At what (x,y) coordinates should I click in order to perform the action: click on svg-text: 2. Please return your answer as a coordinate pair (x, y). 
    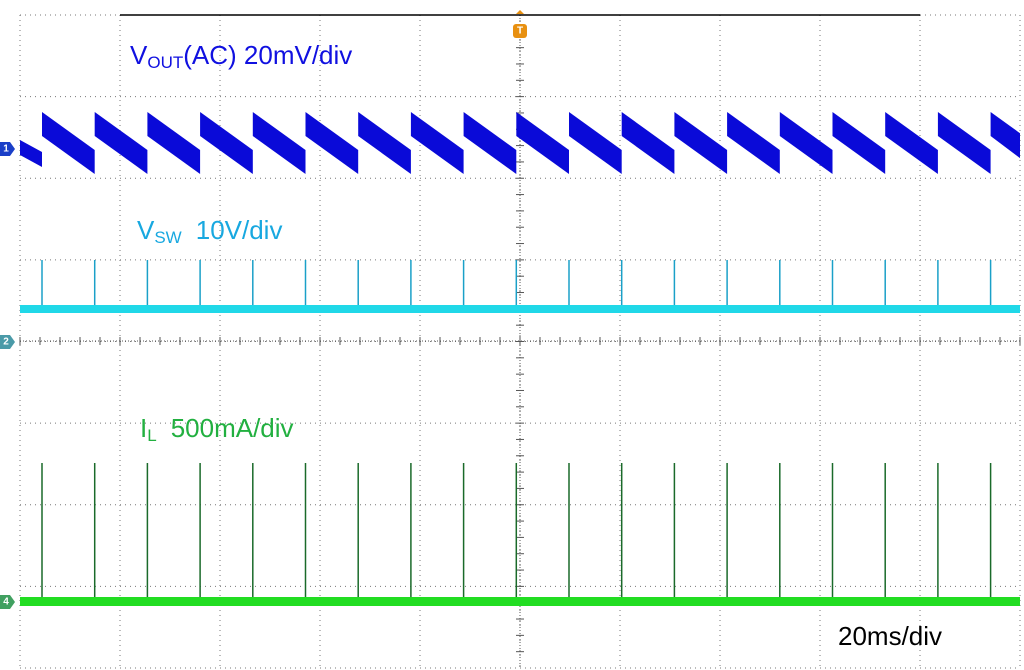
    Looking at the image, I should click on (6, 342).